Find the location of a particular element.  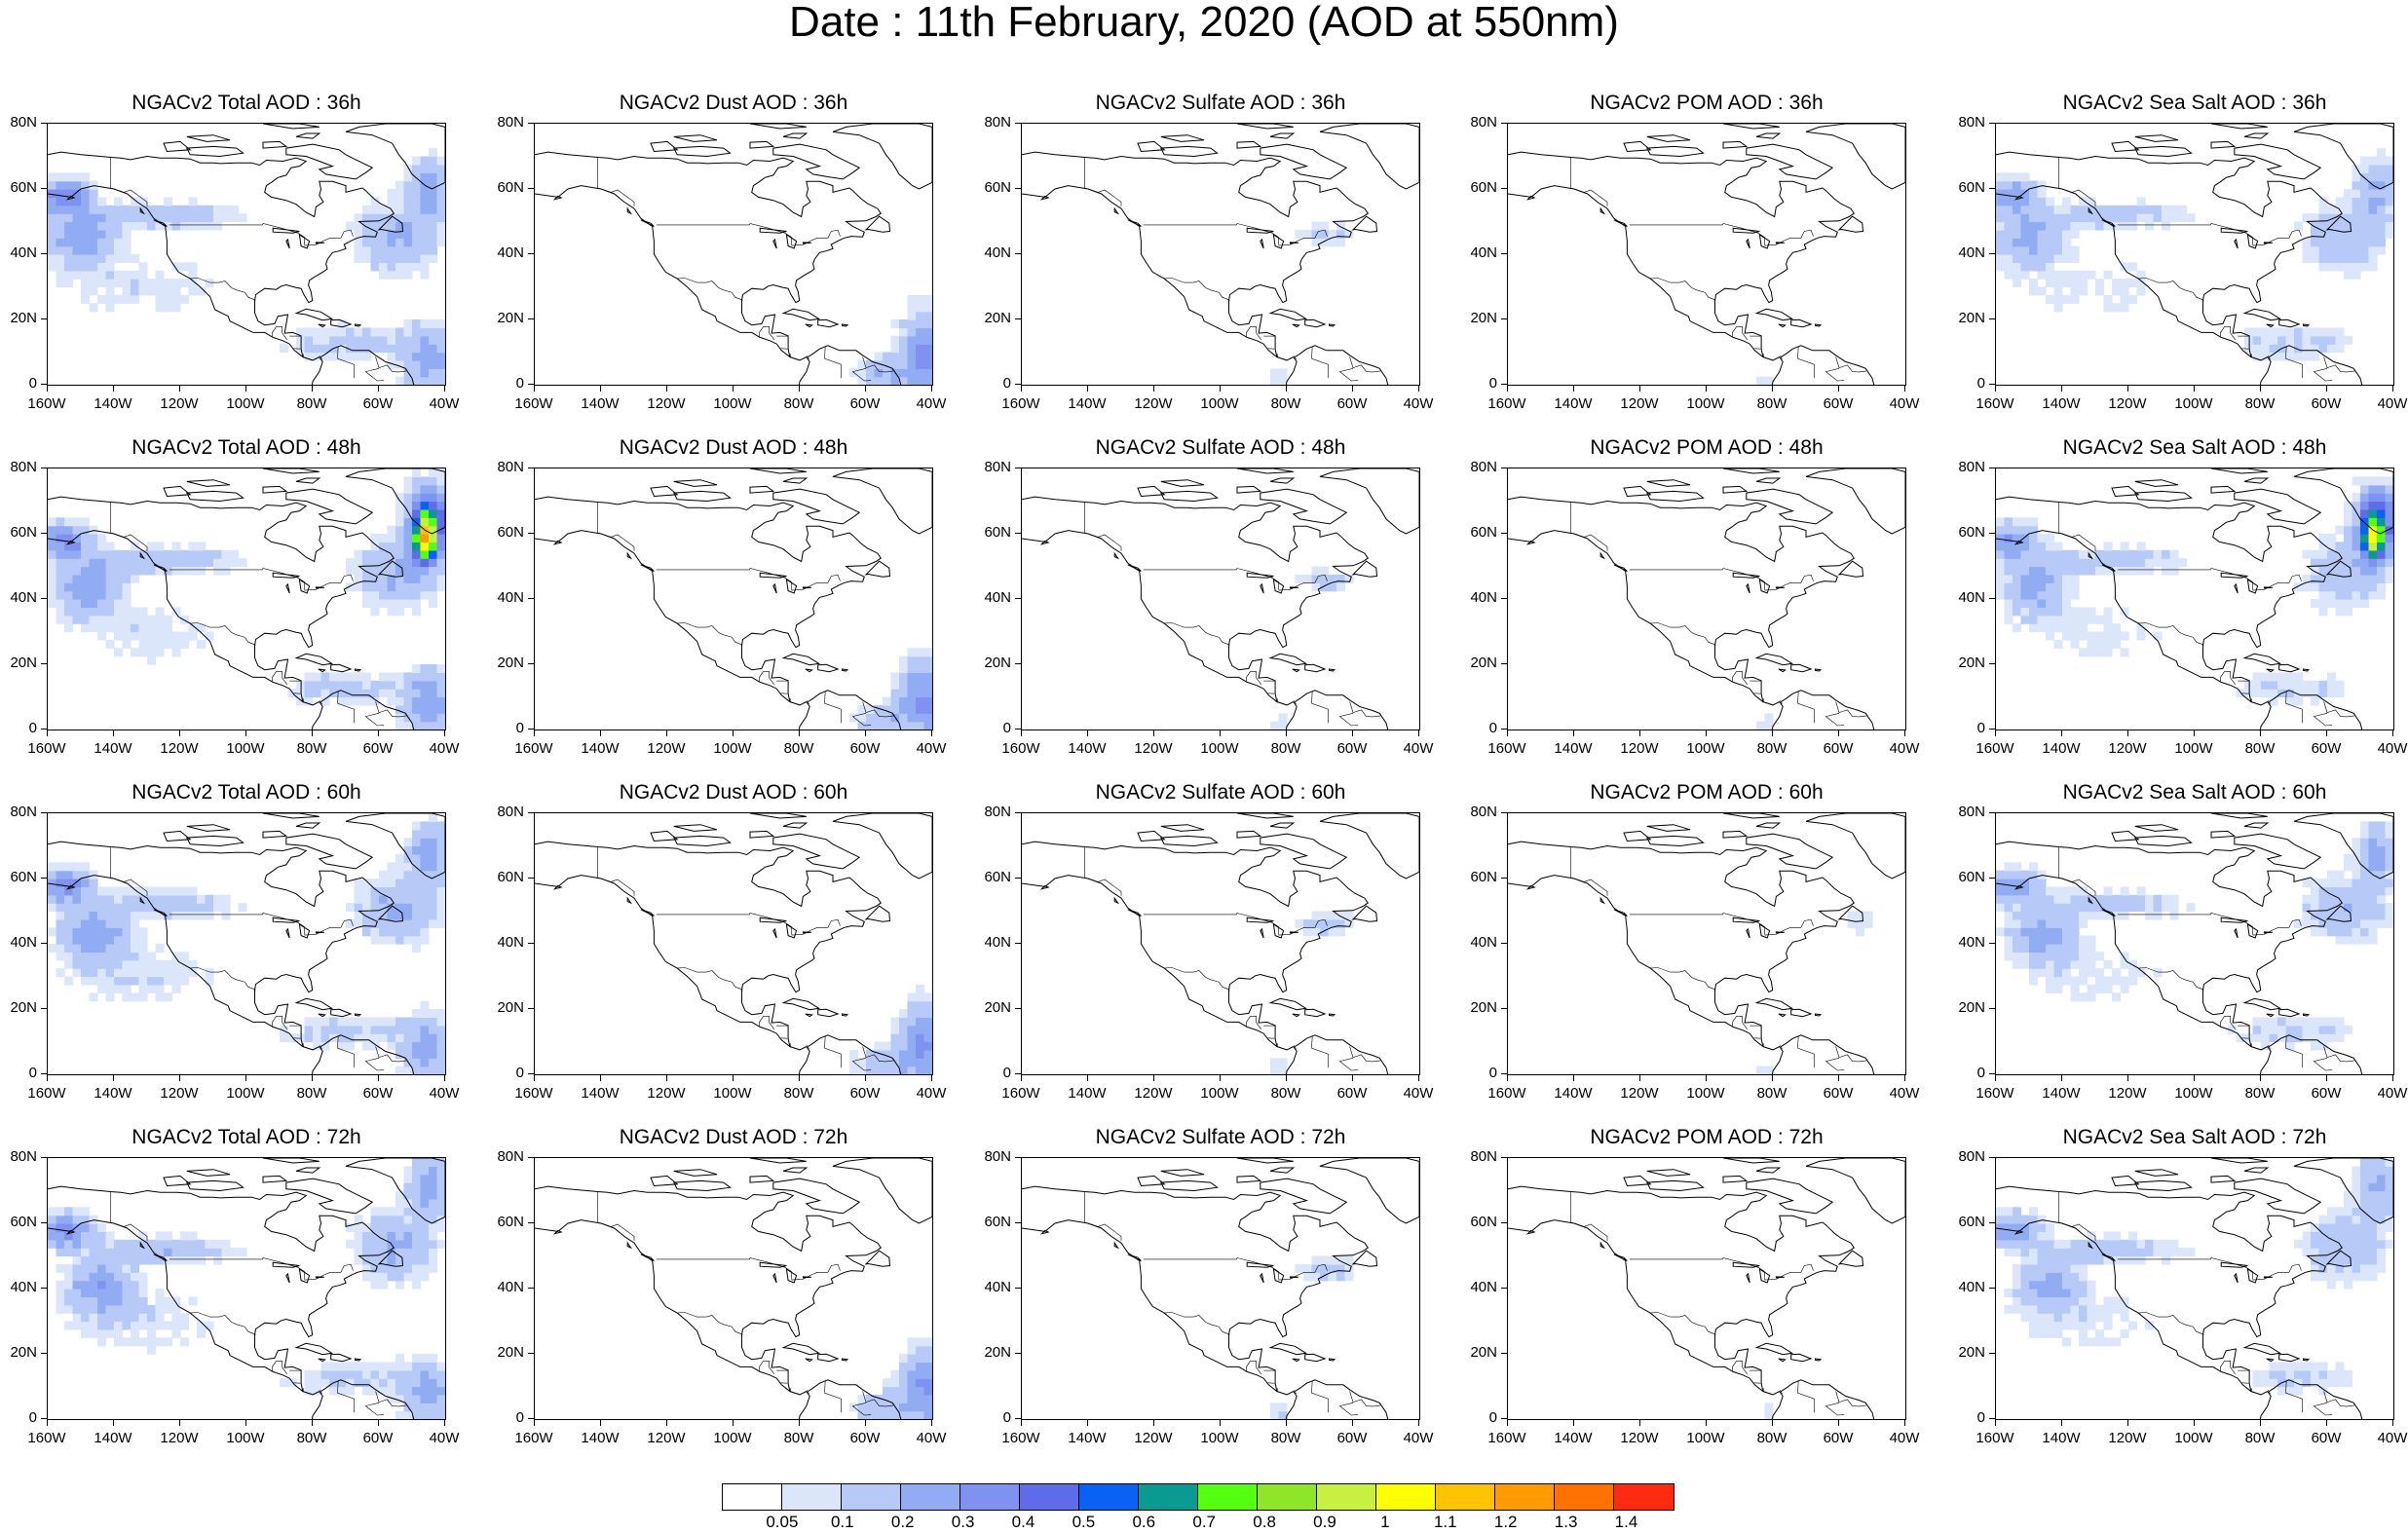

y-tick-label: 20N is located at coordinates (506, 663).